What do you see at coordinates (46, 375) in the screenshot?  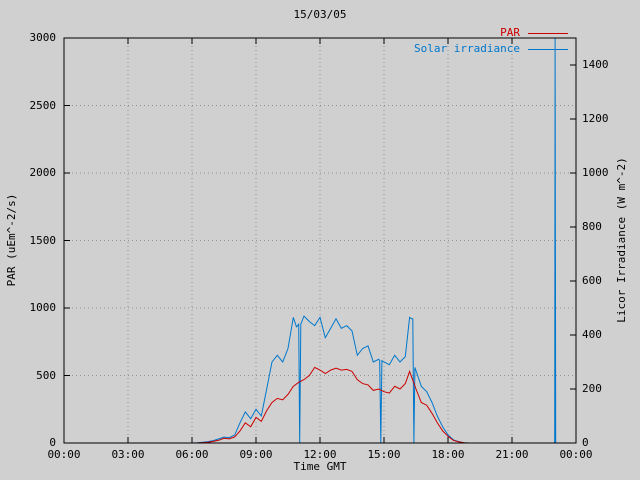 I see `left-y-tick-label: 500` at bounding box center [46, 375].